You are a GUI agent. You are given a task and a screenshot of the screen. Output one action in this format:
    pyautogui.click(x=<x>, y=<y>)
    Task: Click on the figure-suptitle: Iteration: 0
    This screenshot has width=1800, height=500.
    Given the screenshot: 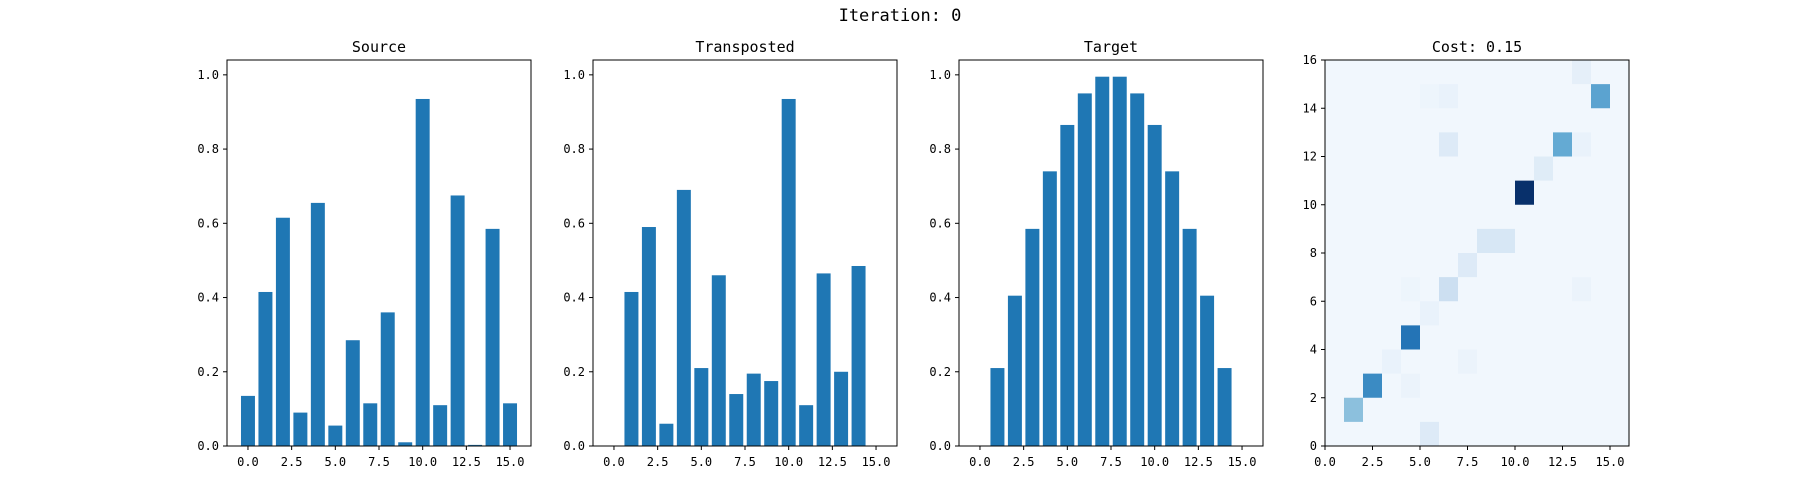 What is the action you would take?
    pyautogui.click(x=900, y=16)
    